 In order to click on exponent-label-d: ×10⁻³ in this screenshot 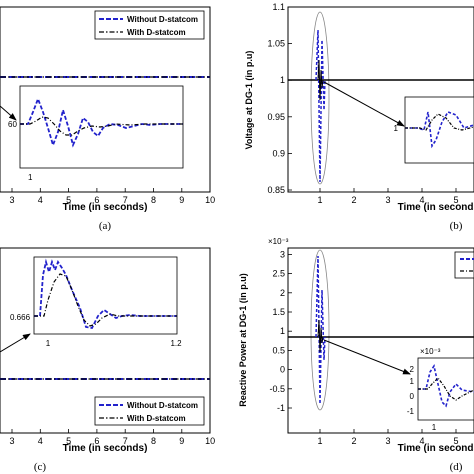, I will do `click(278, 241)`.